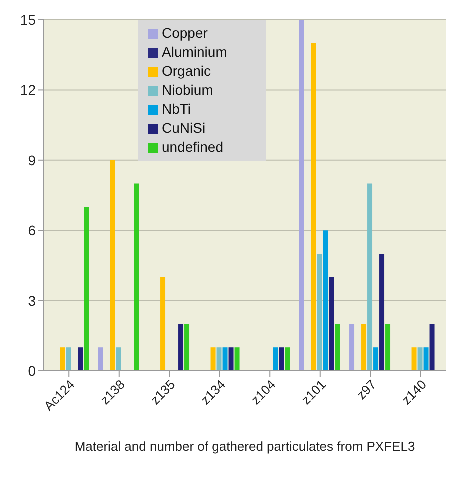 The width and height of the screenshot is (464, 479). What do you see at coordinates (28, 20) in the screenshot?
I see `y-tick-label: 15` at bounding box center [28, 20].